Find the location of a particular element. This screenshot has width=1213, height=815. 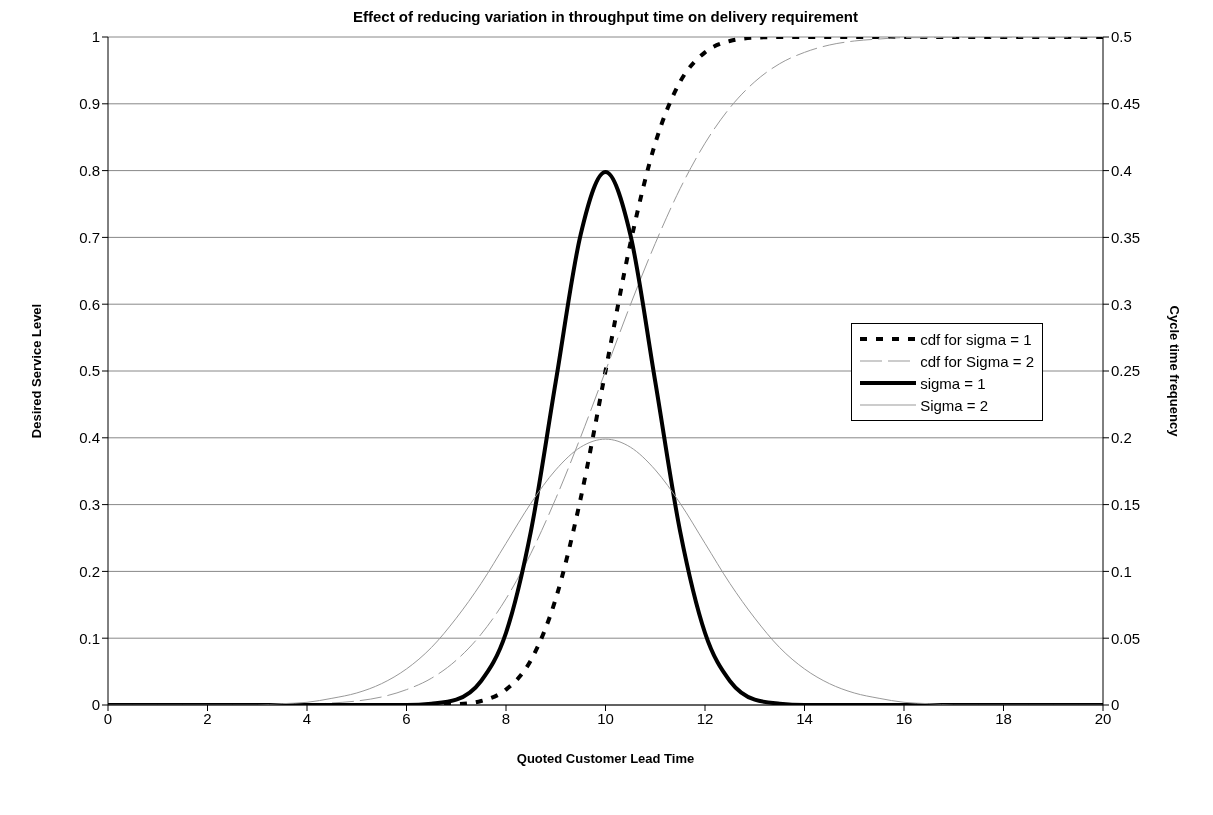

chart-title: Effect of reducing variation in throughput time on delivery requirement is located at coordinates (605, 16).